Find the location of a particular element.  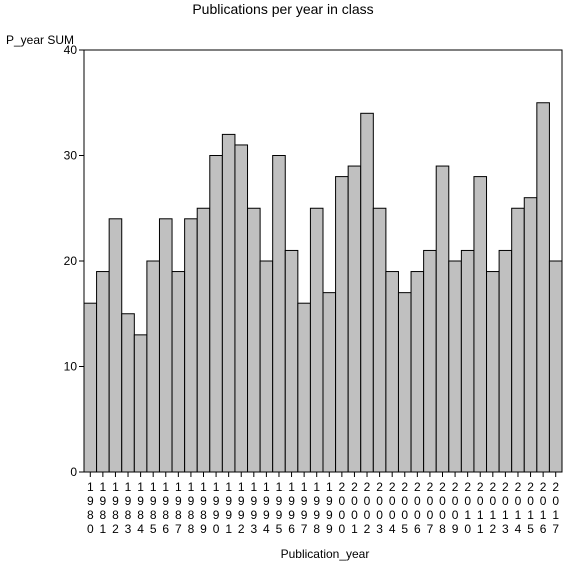

bar-2014 is located at coordinates (518, 340).